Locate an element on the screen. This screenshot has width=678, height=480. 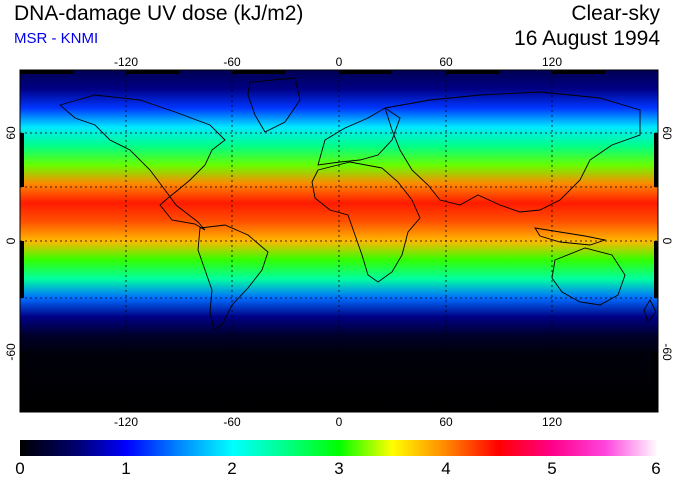
map-title: DNA-damage UV dose (kJ/m2) is located at coordinates (159, 13).